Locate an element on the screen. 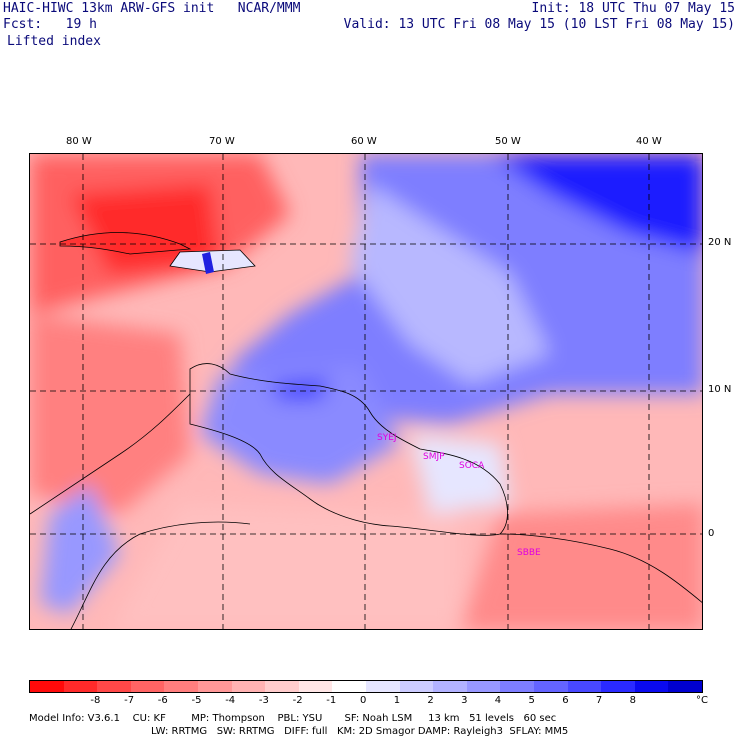  colorbar-tick-label: -4 is located at coordinates (230, 700).